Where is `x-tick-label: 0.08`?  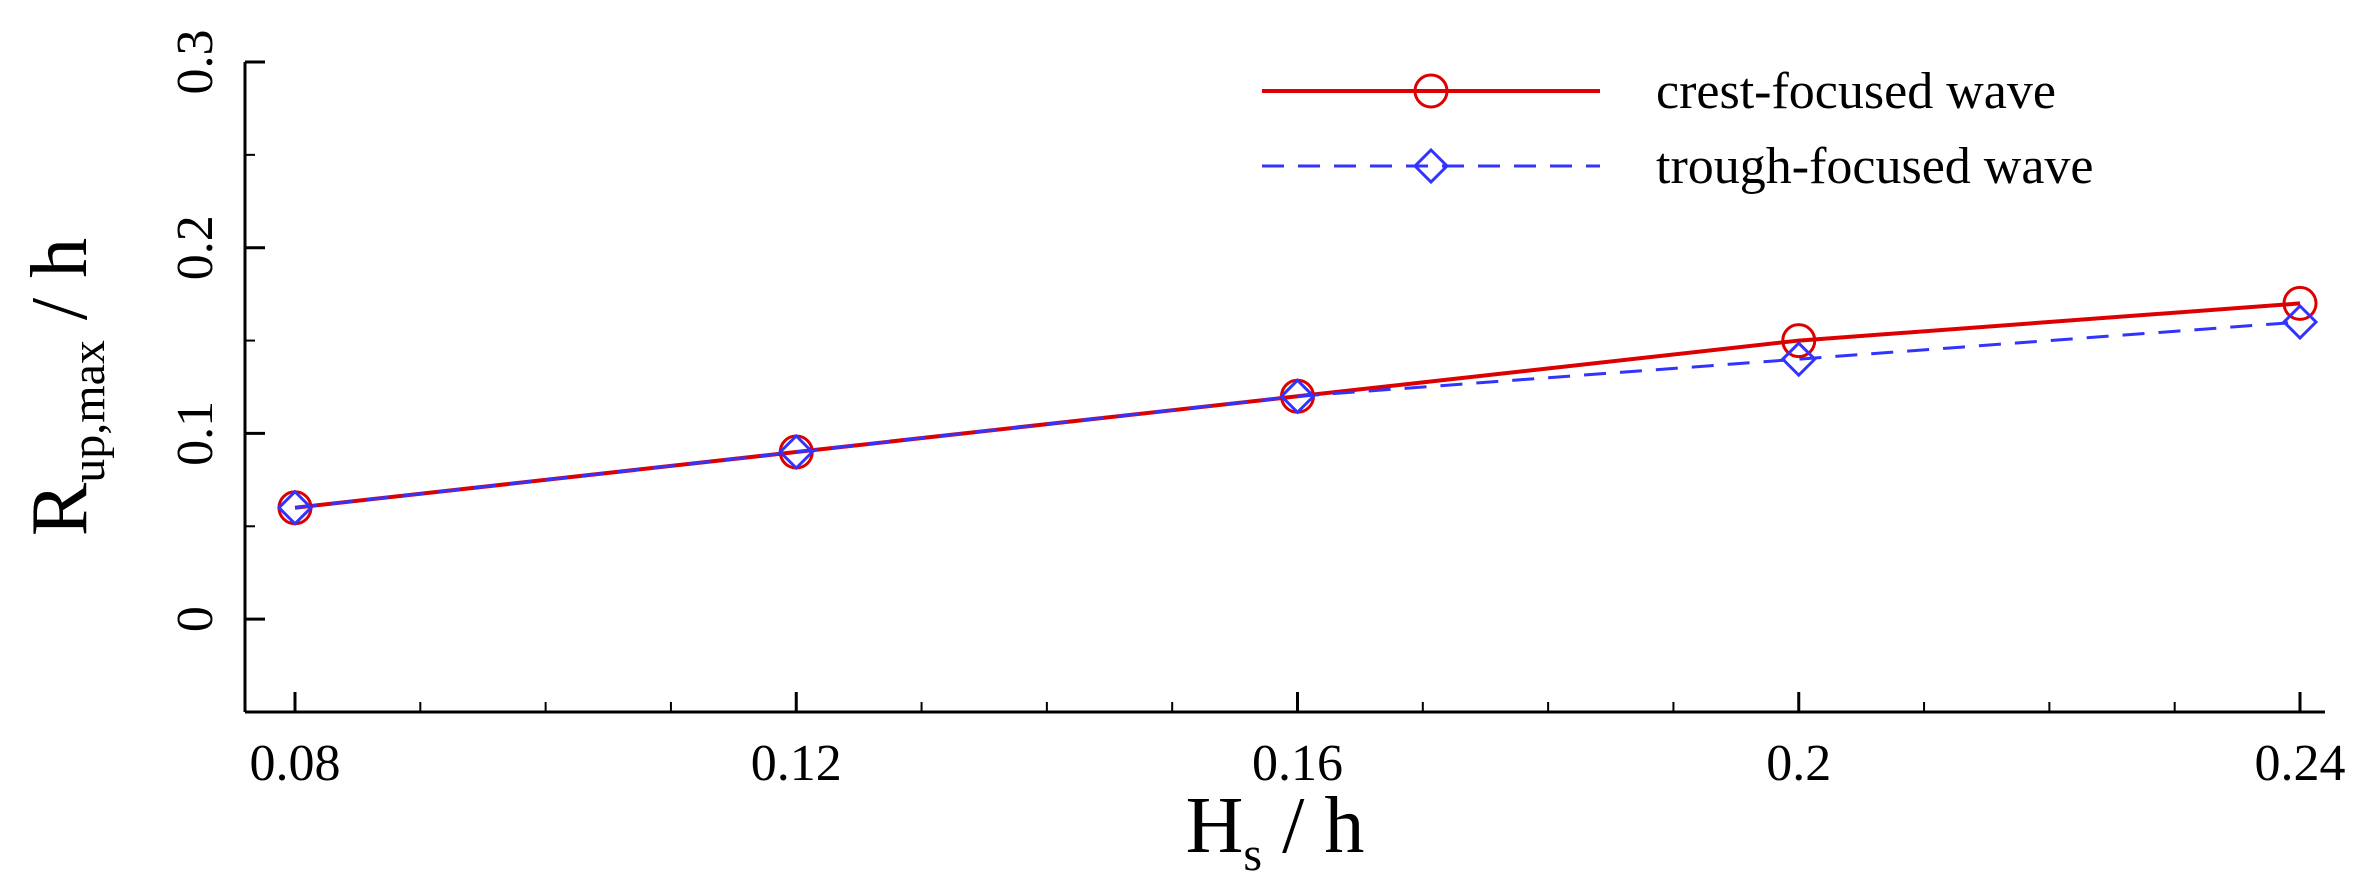 x-tick-label: 0.08 is located at coordinates (295, 763).